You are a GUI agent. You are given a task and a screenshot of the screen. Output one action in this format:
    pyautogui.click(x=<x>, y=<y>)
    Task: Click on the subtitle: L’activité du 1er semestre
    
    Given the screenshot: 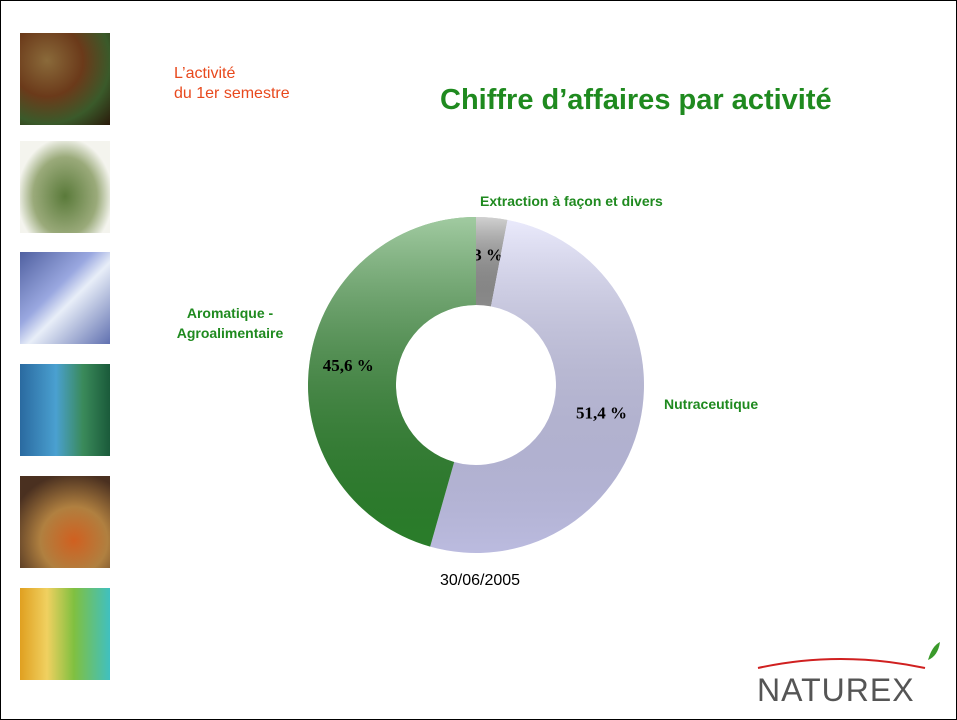 What is the action you would take?
    pyautogui.click(x=232, y=84)
    